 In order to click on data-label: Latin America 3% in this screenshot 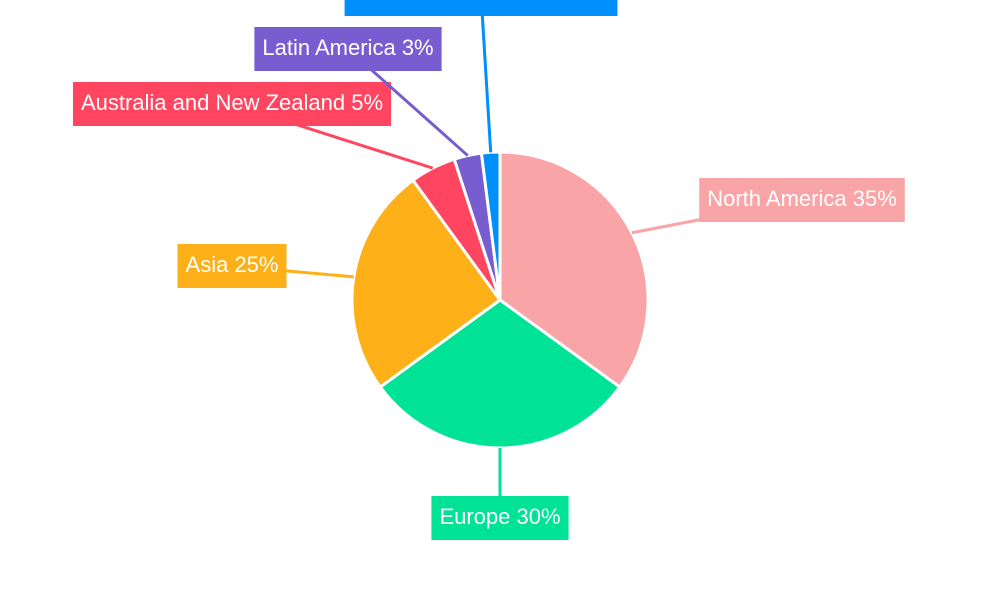, I will do `click(348, 49)`.